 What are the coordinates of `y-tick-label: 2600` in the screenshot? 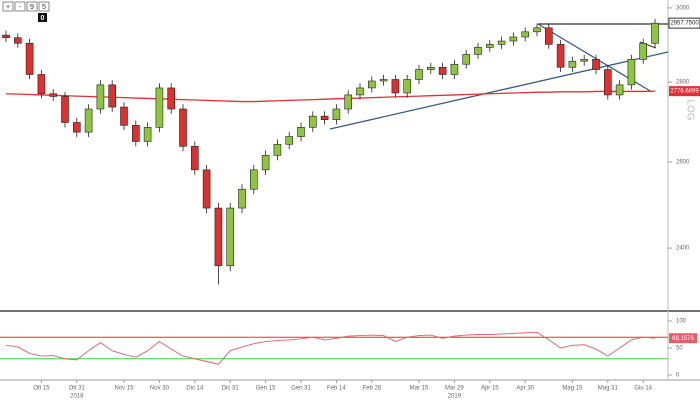 It's located at (683, 163).